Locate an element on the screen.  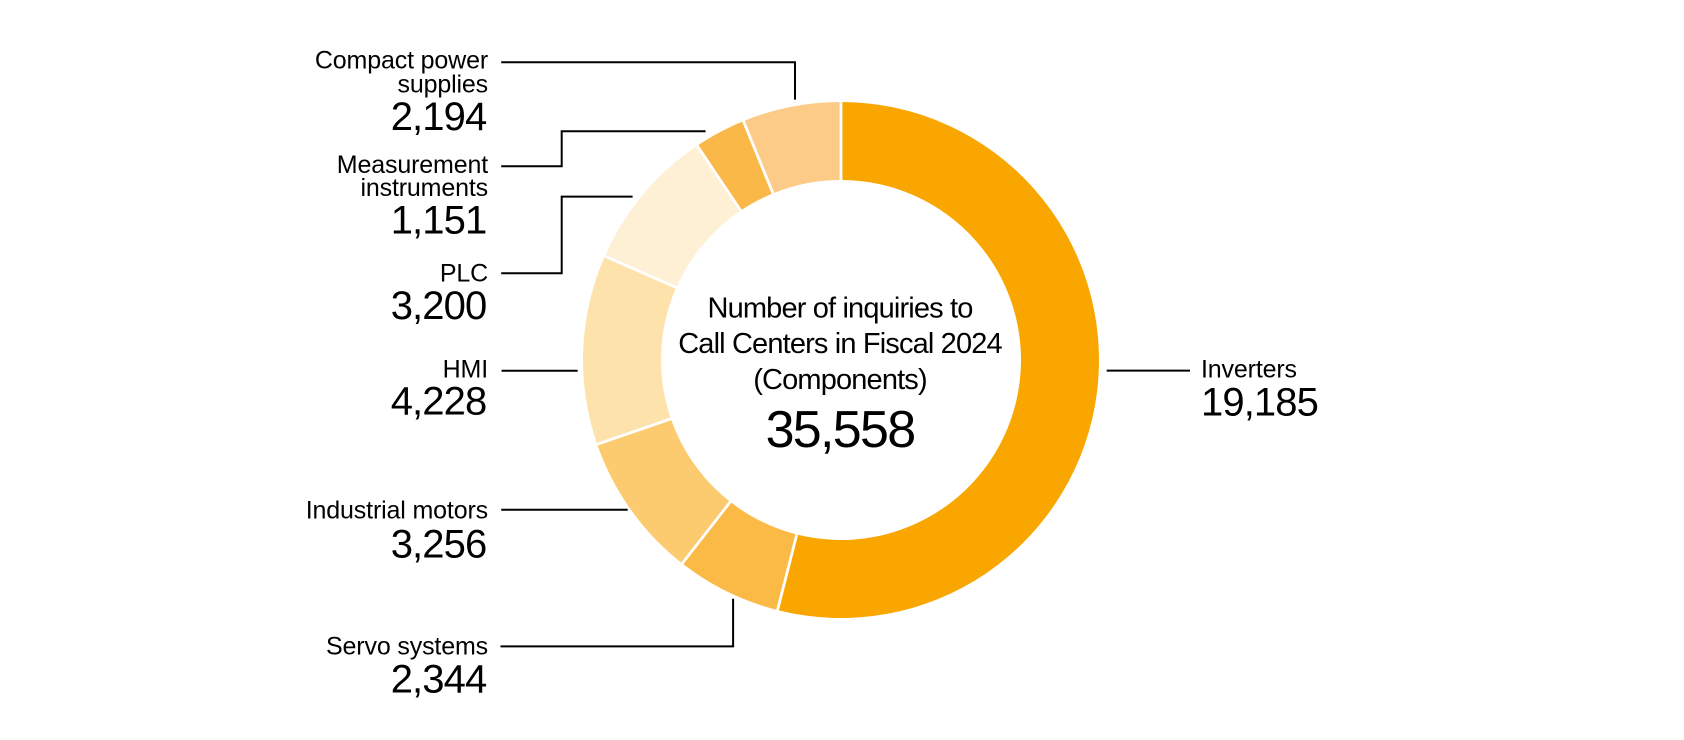
svg-text: instruments is located at coordinates (424, 188).